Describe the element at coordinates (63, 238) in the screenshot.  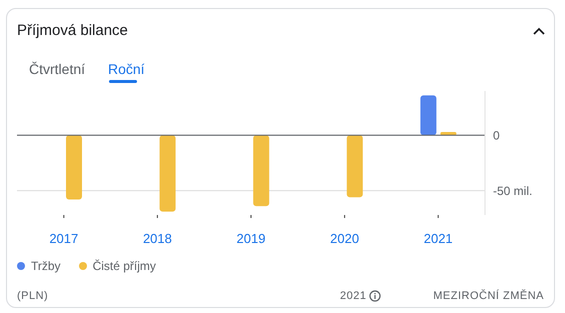
I see `x-tick-label: 2017` at that location.